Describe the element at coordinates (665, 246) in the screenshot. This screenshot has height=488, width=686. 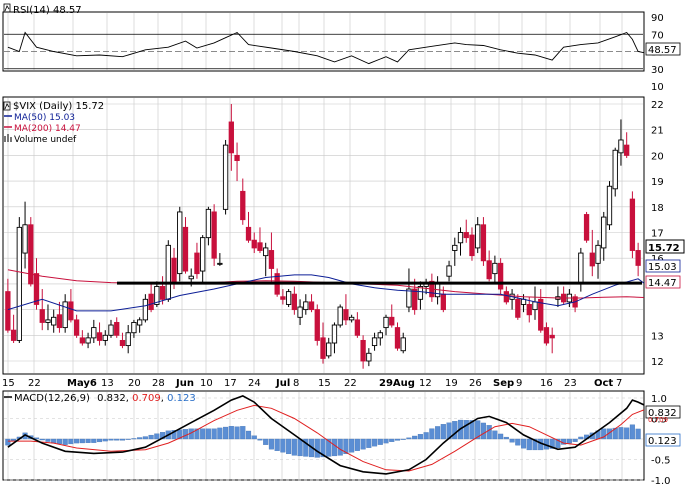
I see `price-last-tag: 15.72` at that location.